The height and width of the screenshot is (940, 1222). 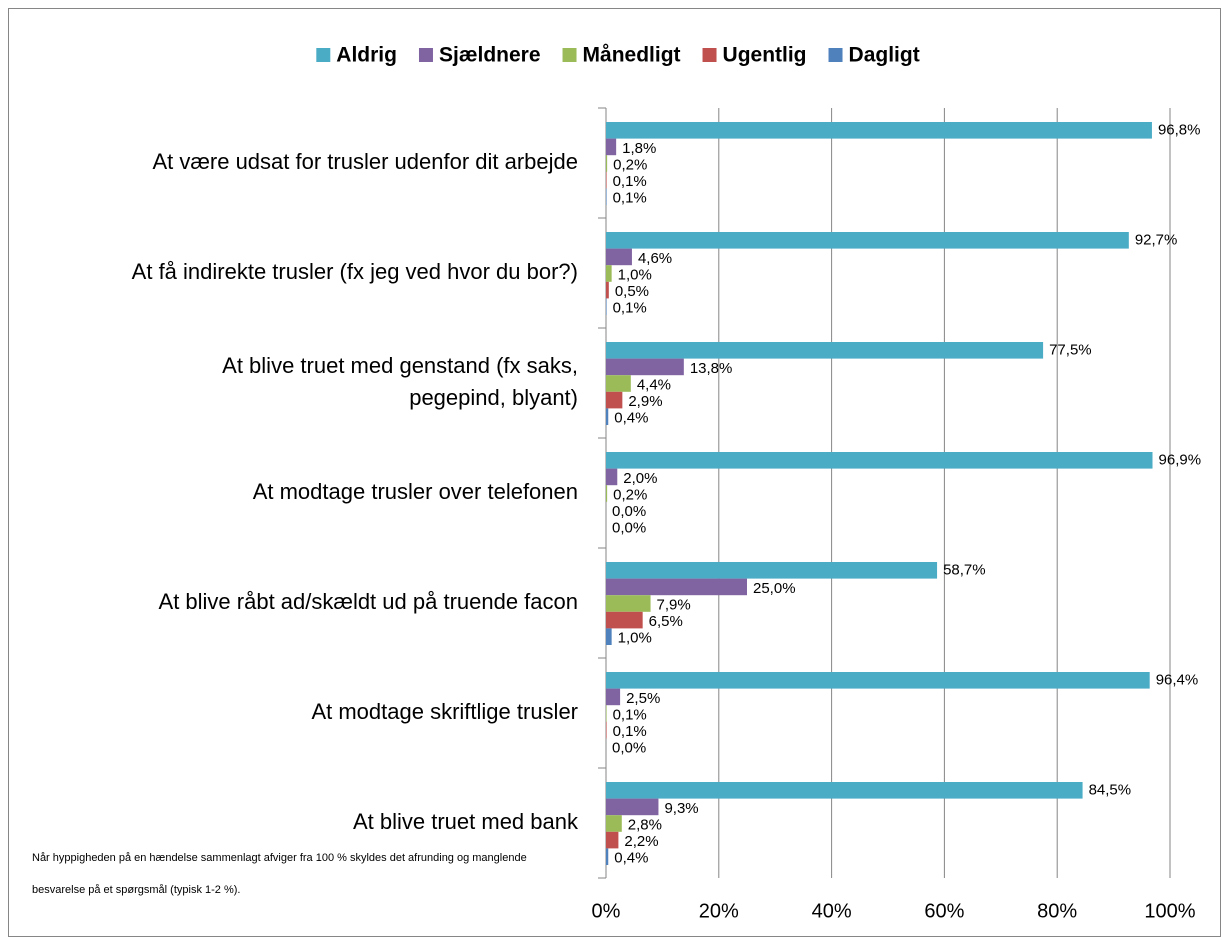 What do you see at coordinates (666, 621) in the screenshot?
I see `value-label: 6,5%` at bounding box center [666, 621].